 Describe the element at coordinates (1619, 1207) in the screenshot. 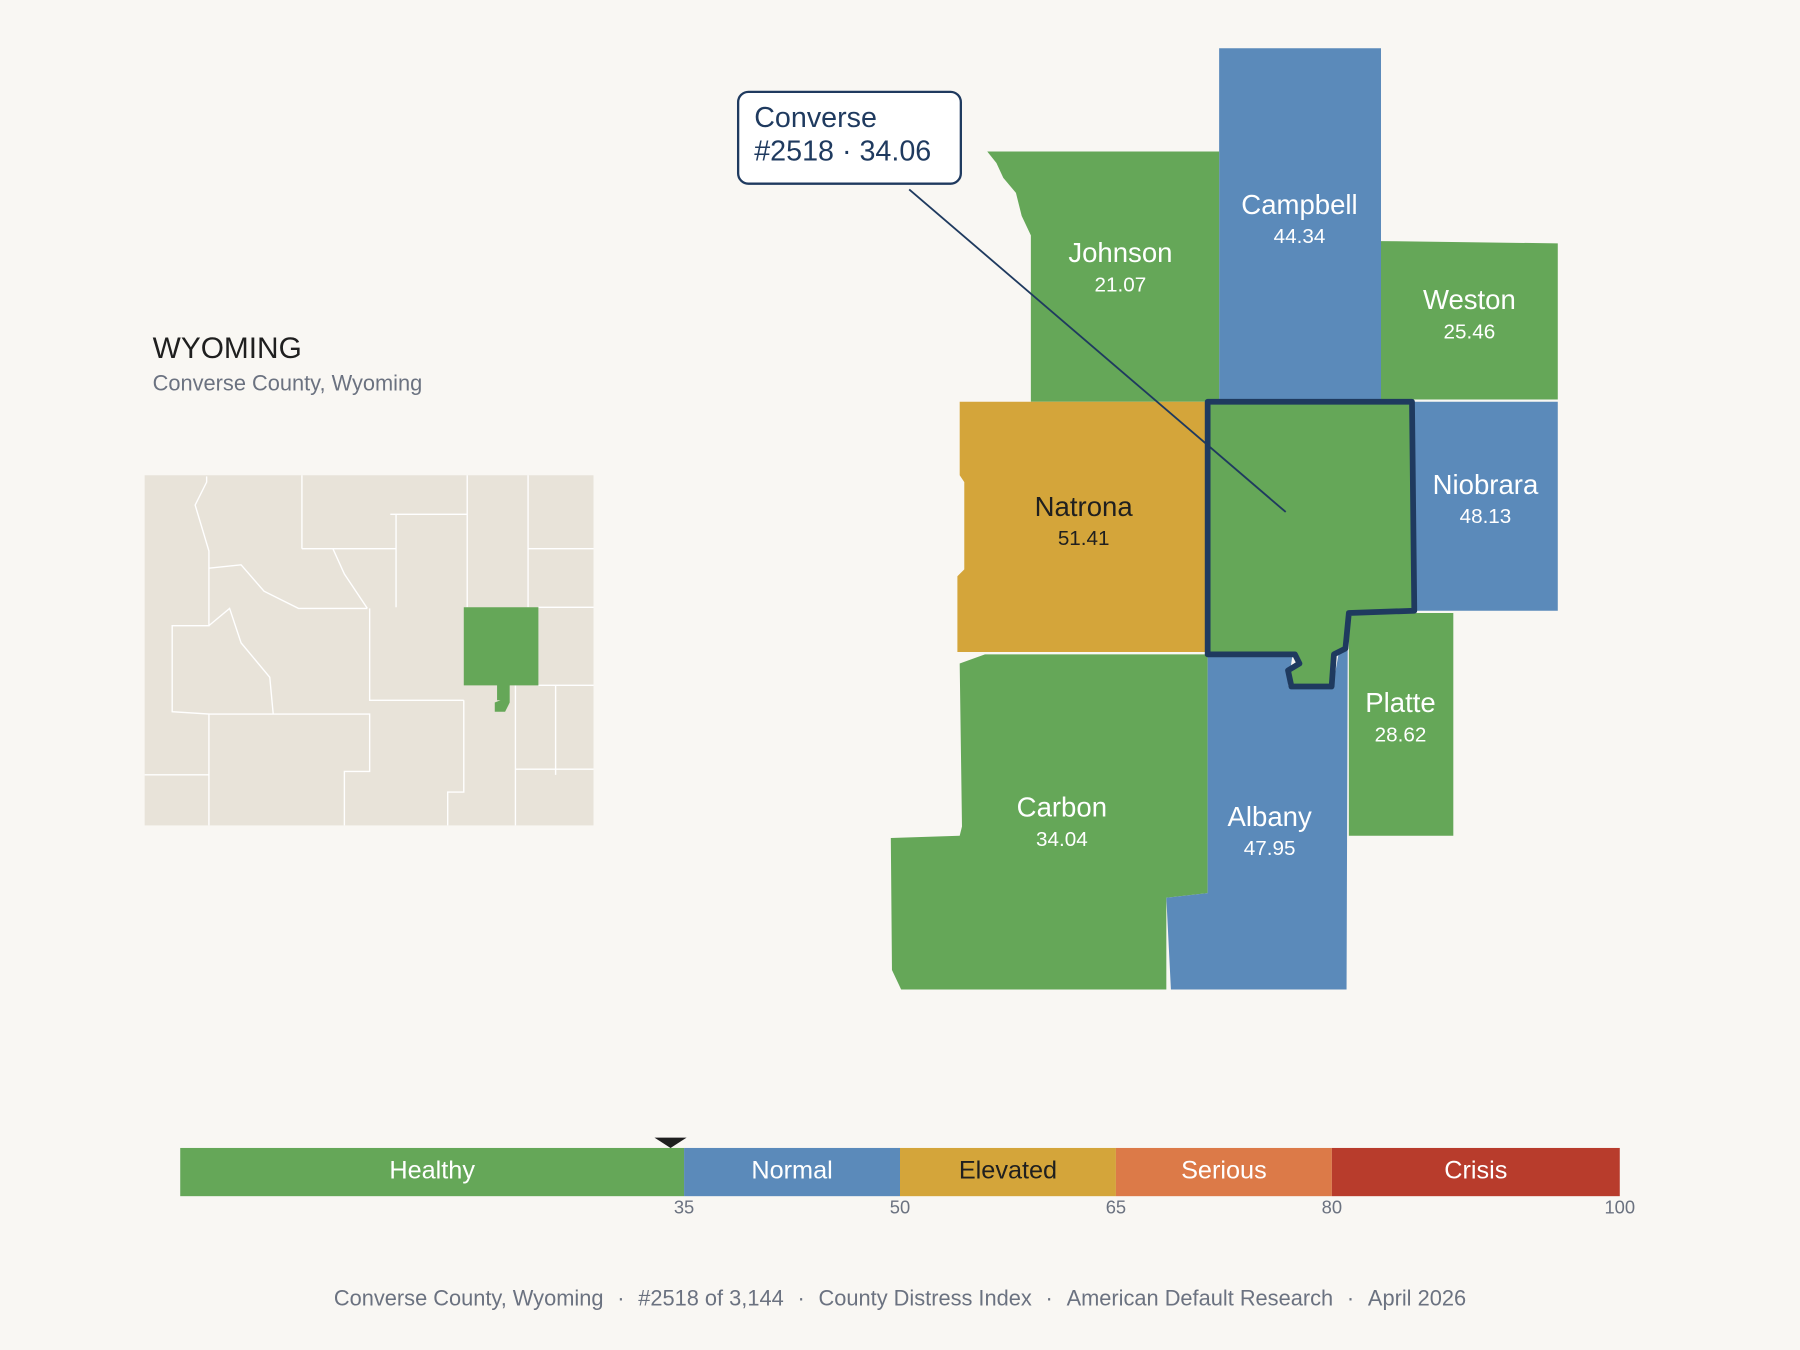

I see `legend-tick-label: 100` at that location.